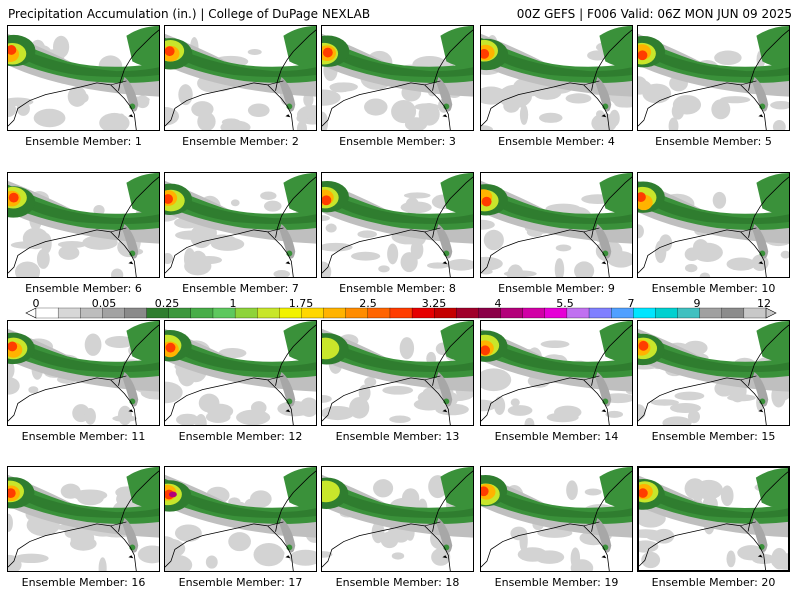 This screenshot has width=800, height=600. What do you see at coordinates (556, 436) in the screenshot?
I see `ensemble-member-label: Ensemble Member: 14` at bounding box center [556, 436].